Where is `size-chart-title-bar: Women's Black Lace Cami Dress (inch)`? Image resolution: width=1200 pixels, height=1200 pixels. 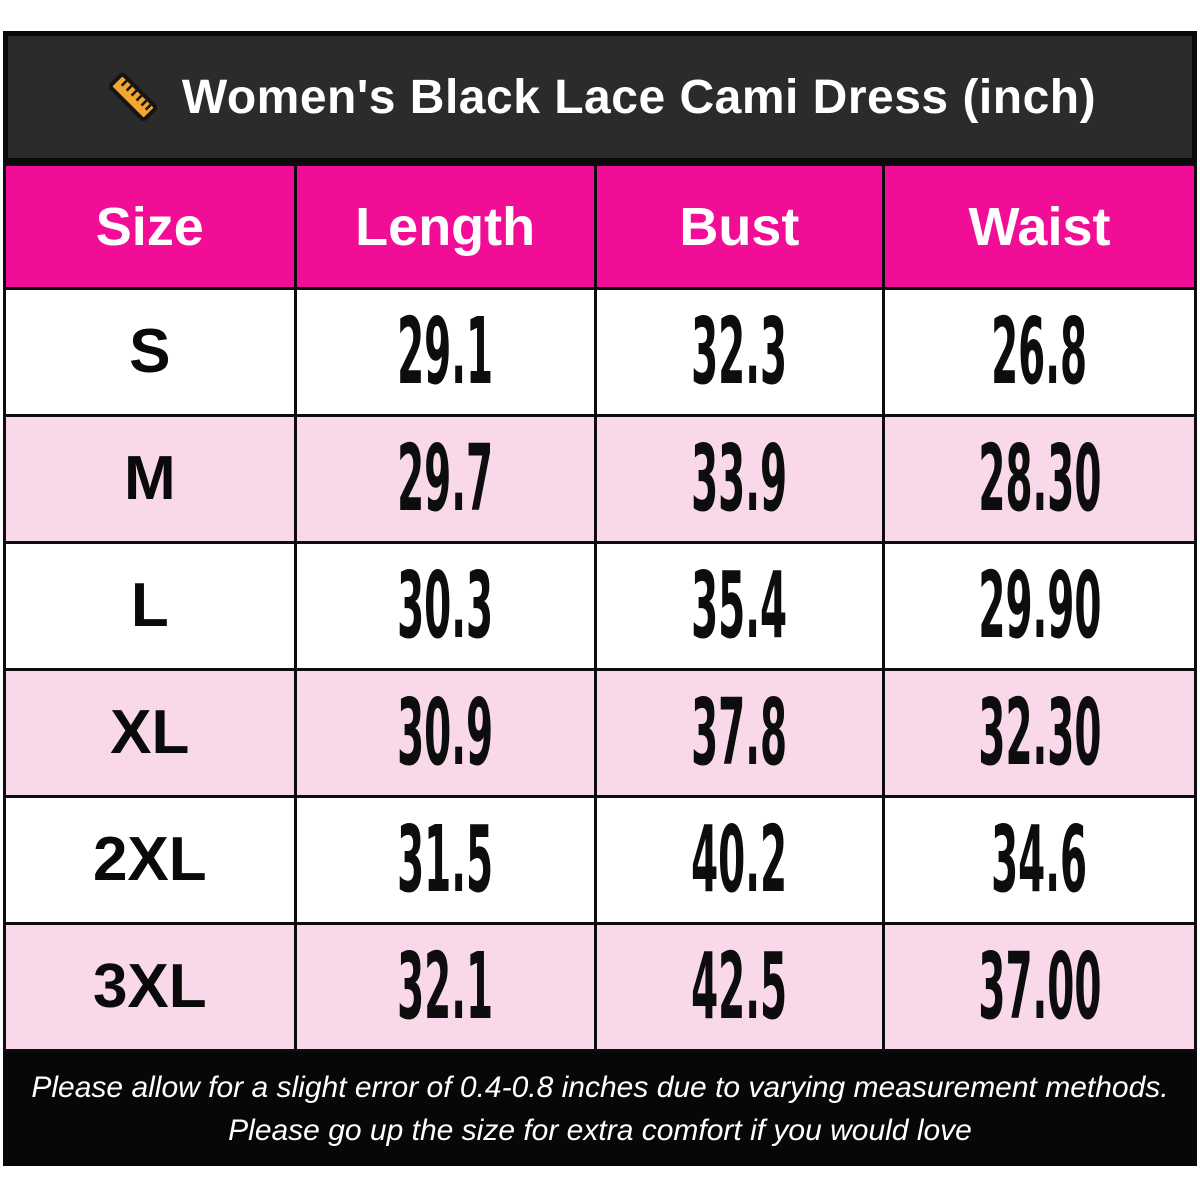
size-chart-title-bar: Women's Black Lace Cami Dress (inch) is located at coordinates (600, 97).